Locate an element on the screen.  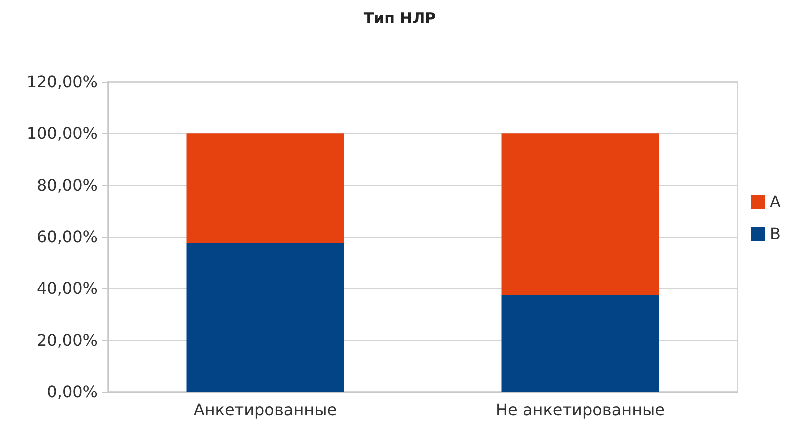
y-tick-label: 100,00% is located at coordinates (62, 134).